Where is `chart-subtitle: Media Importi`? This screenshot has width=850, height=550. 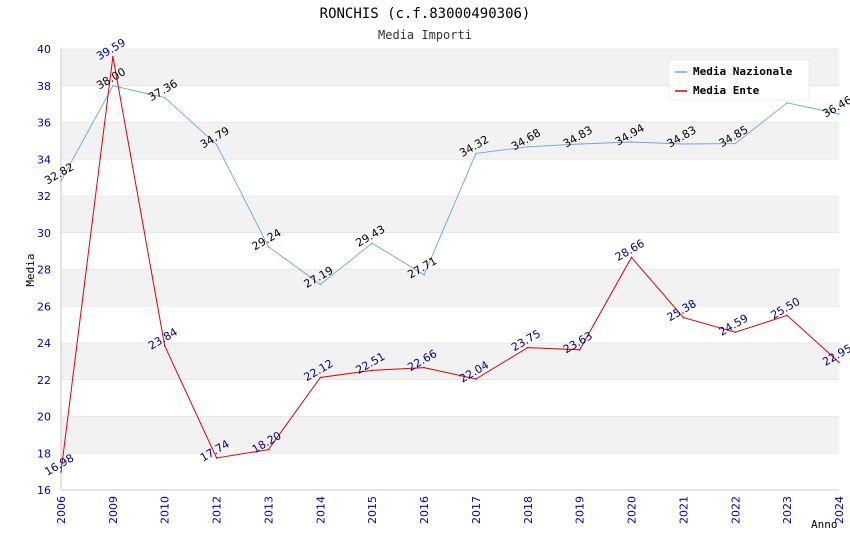 chart-subtitle: Media Importi is located at coordinates (425, 35).